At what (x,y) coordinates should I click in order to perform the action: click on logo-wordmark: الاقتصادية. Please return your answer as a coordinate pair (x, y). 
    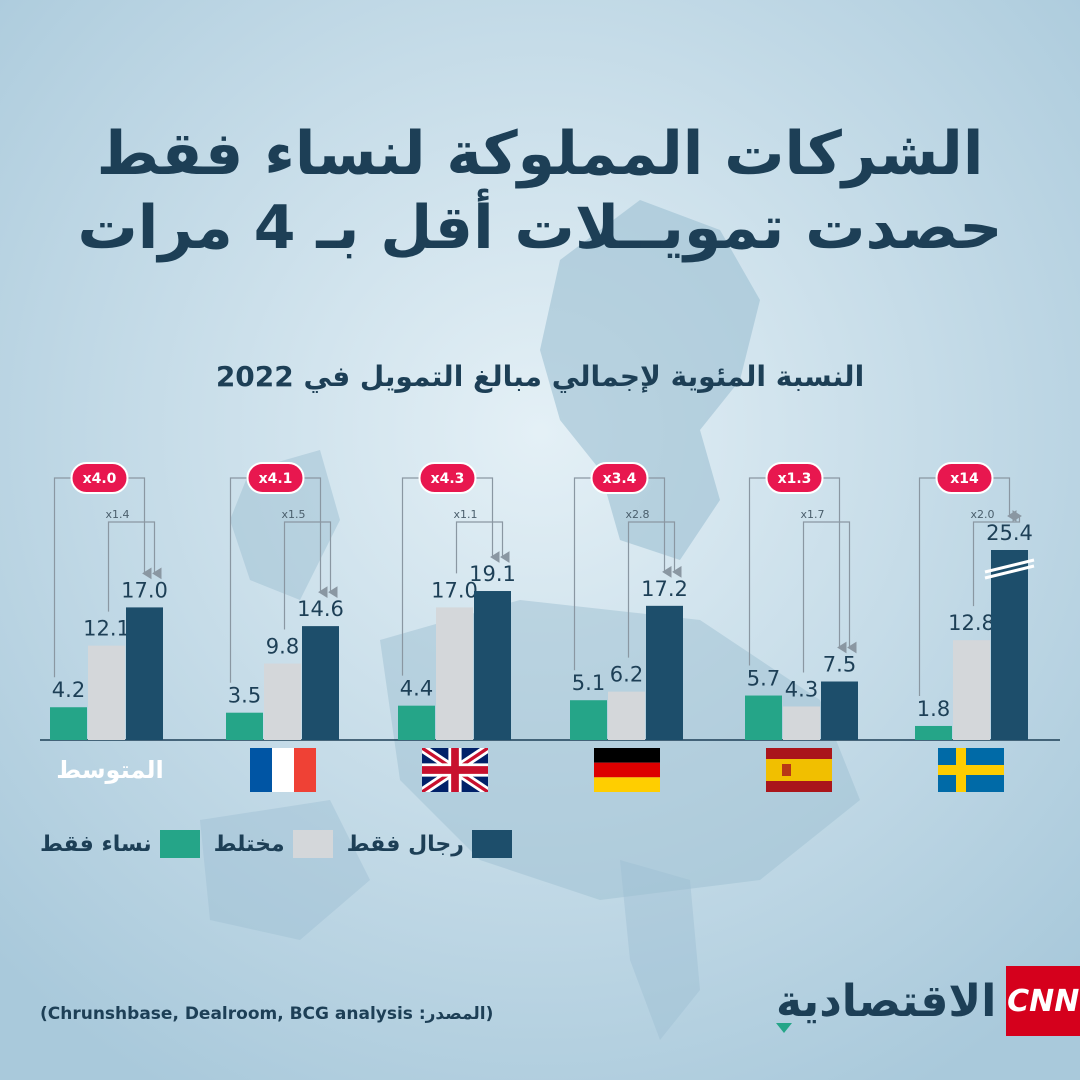
    Looking at the image, I should click on (886, 1004).